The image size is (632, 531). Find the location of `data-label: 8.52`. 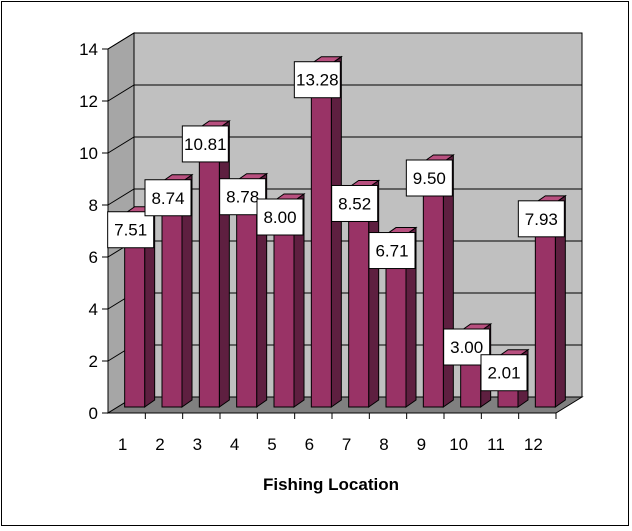

data-label: 8.52 is located at coordinates (355, 203).